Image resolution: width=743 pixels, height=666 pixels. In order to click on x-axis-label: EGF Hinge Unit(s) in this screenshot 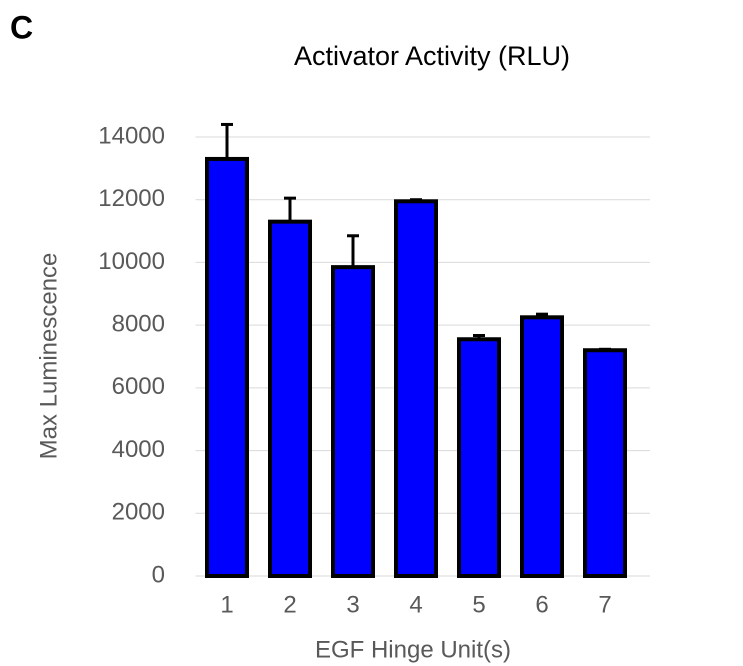, I will do `click(413, 649)`.